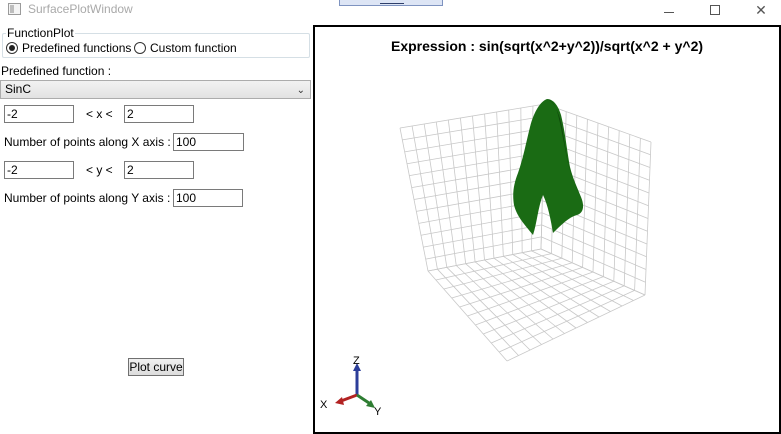 Image resolution: width=781 pixels, height=434 pixels. What do you see at coordinates (140, 48) in the screenshot?
I see `radio-unchecked-icon` at bounding box center [140, 48].